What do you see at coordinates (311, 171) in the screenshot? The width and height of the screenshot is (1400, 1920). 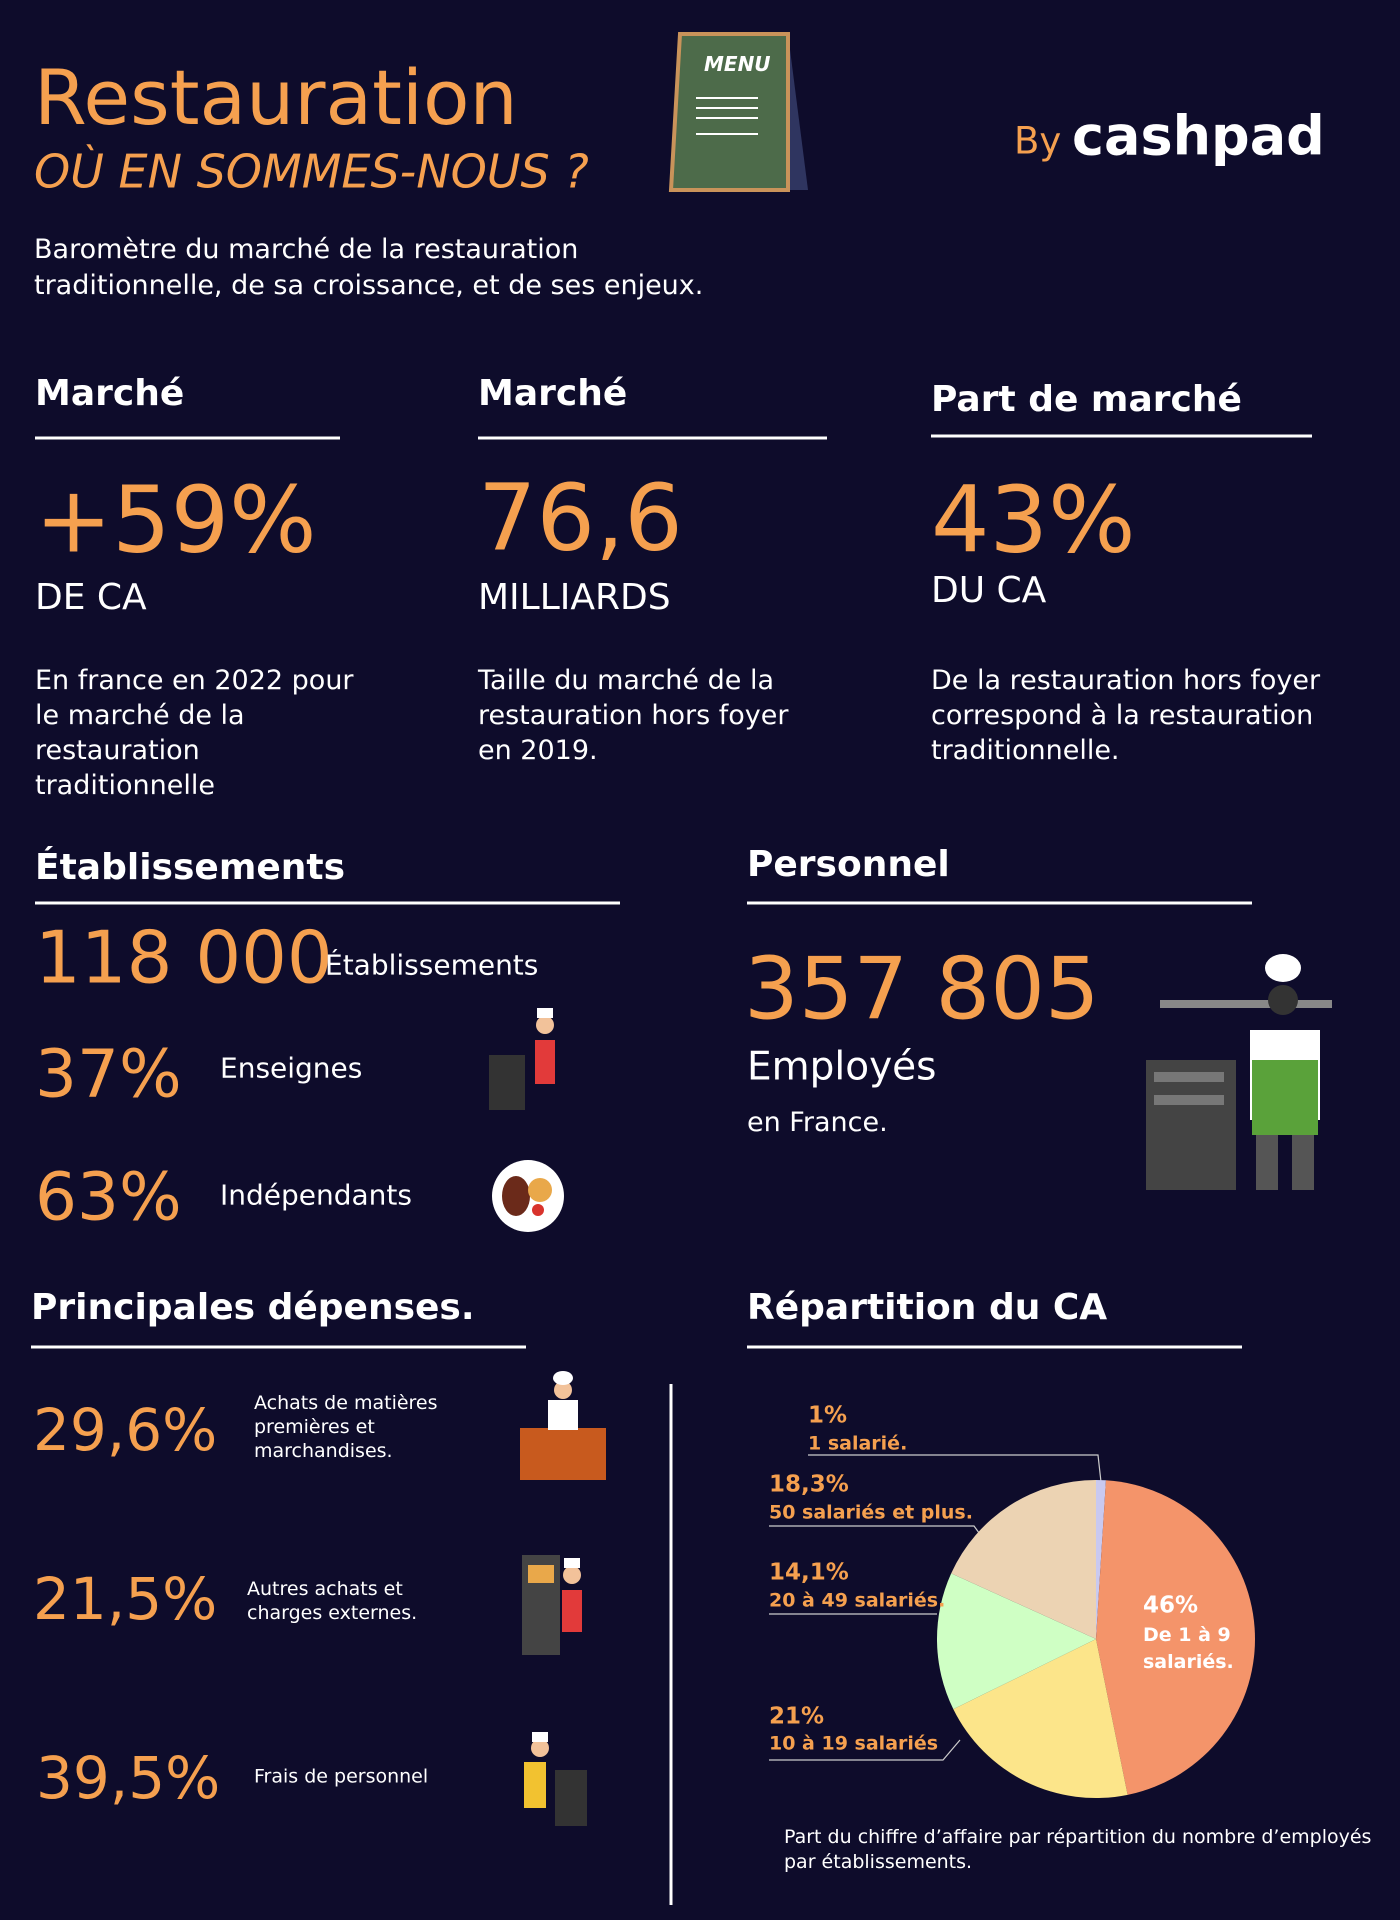 I see `subtitle: OÙ EN SOMMES-NOUS ?` at bounding box center [311, 171].